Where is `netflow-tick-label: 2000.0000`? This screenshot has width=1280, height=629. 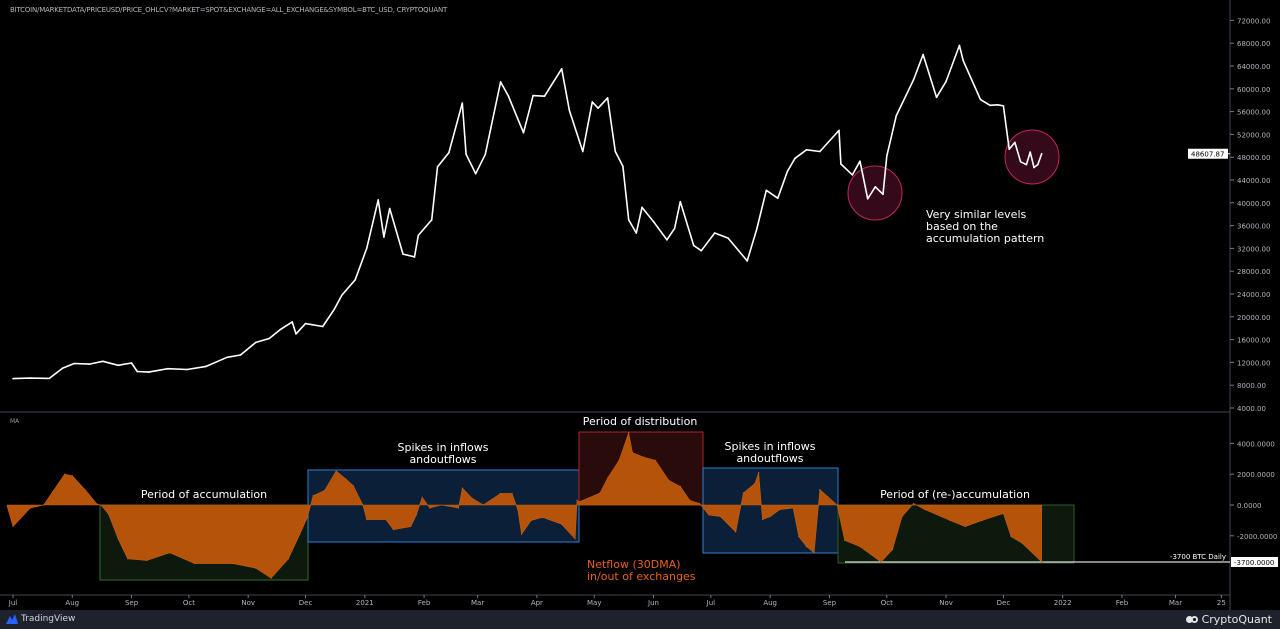 netflow-tick-label: 2000.0000 is located at coordinates (1256, 475).